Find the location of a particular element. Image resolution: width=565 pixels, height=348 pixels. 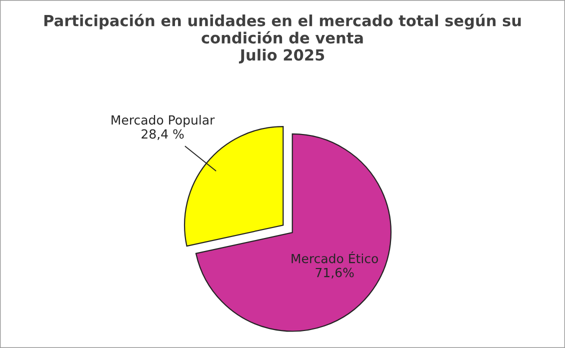

slice-label: Mercado Popular is located at coordinates (163, 121).